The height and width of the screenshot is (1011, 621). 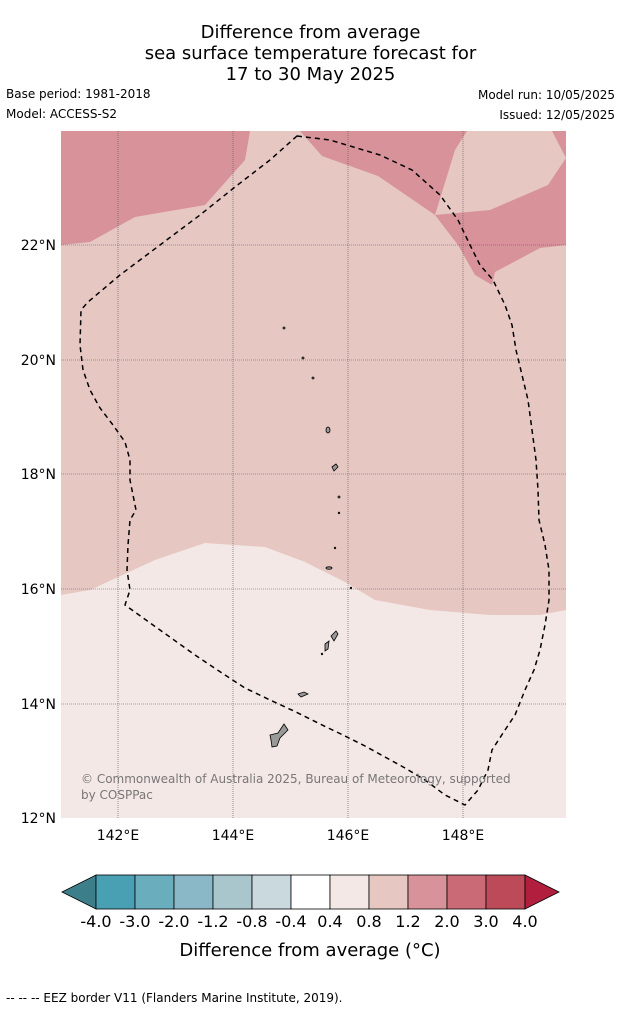 What do you see at coordinates (485, 921) in the screenshot?
I see `colorbar-tick-label: 3.0` at bounding box center [485, 921].